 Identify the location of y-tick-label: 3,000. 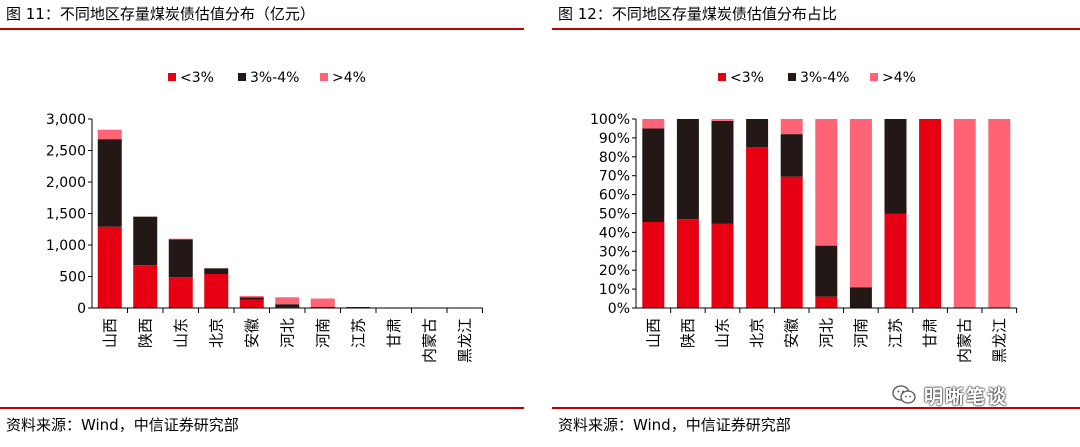
(66, 120).